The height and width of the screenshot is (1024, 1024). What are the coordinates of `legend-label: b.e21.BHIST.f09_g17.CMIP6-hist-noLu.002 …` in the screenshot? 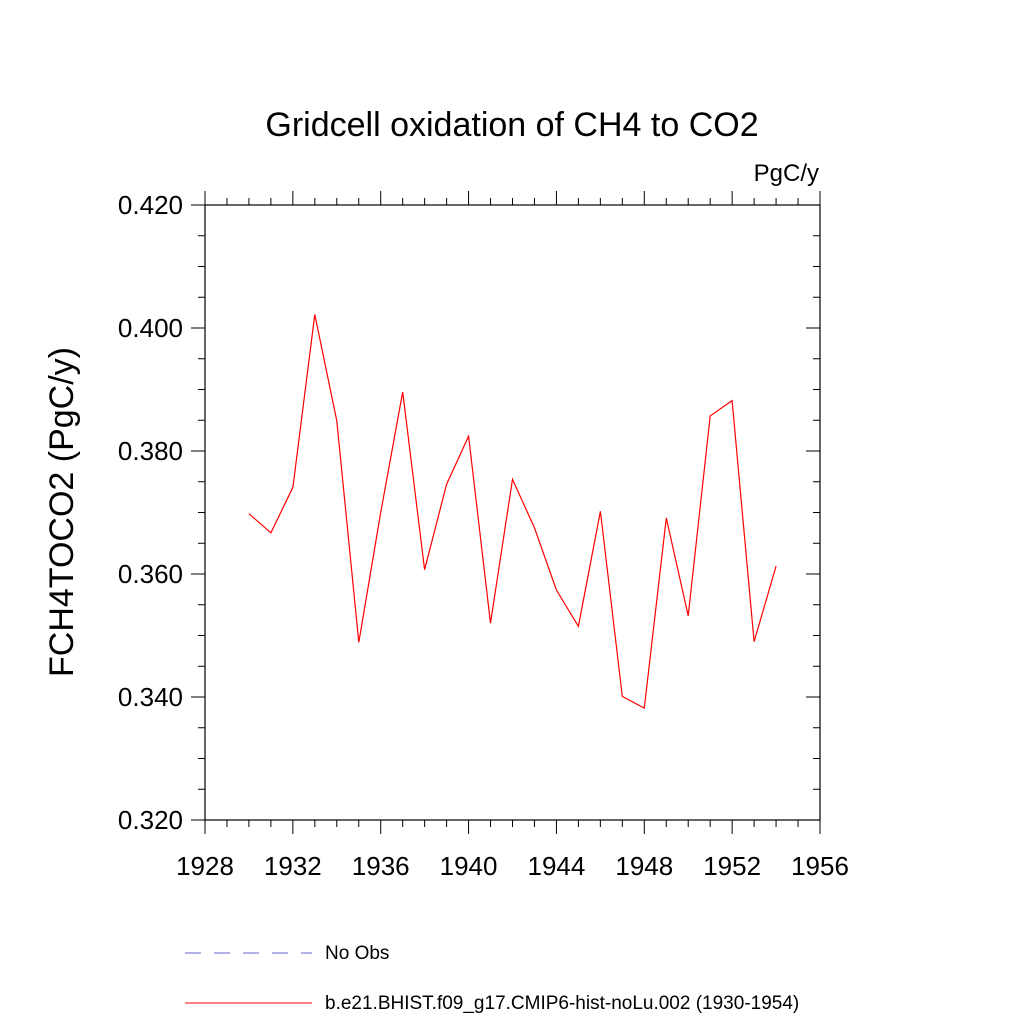 It's located at (562, 1003).